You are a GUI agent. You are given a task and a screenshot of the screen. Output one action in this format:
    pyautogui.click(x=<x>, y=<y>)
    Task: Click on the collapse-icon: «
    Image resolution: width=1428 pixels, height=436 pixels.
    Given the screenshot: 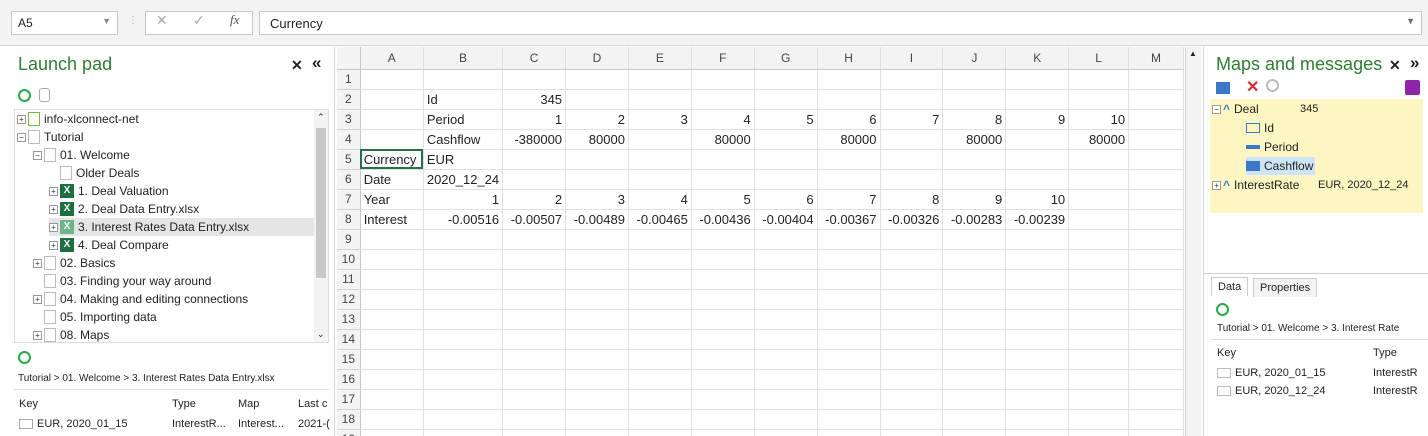 What is the action you would take?
    pyautogui.click(x=317, y=62)
    